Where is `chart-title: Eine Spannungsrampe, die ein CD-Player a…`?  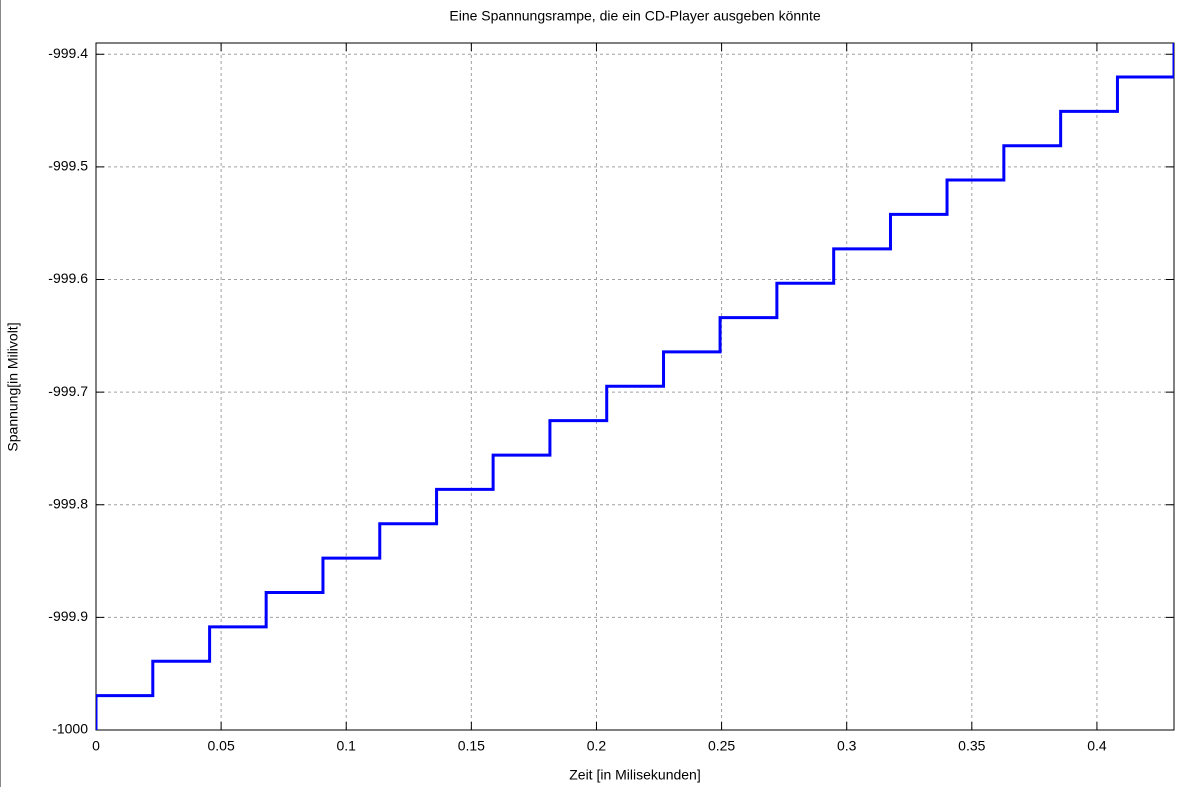 chart-title: Eine Spannungsrampe, die ein CD-Player a… is located at coordinates (634, 16).